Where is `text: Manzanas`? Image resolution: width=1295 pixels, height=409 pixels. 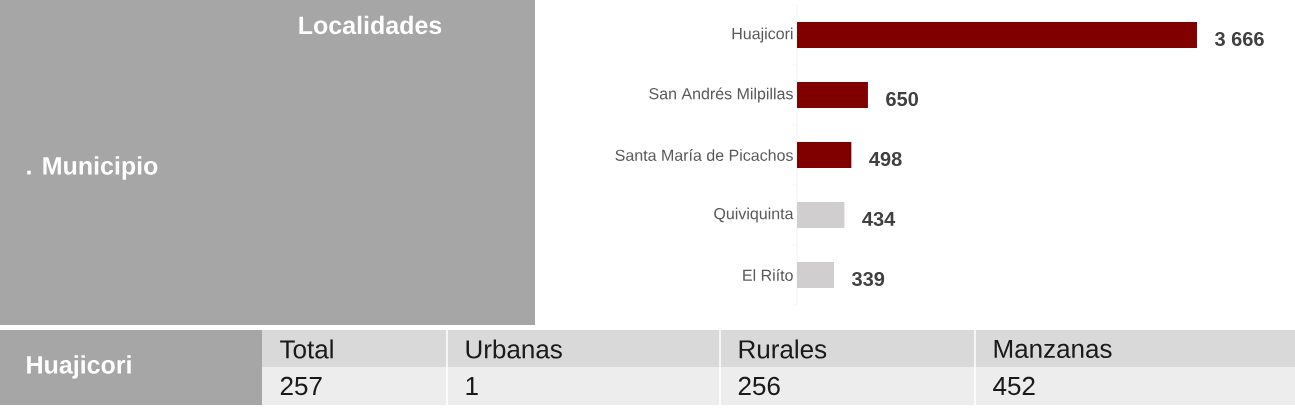
text: Manzanas is located at coordinates (1053, 349).